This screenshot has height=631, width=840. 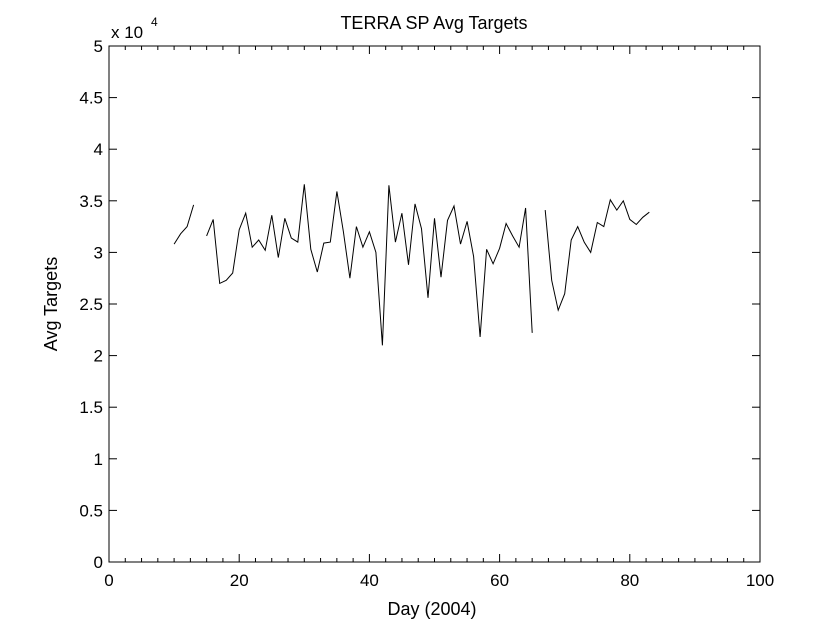 What do you see at coordinates (433, 23) in the screenshot?
I see `chart-title: TERRA SP Avg Targets` at bounding box center [433, 23].